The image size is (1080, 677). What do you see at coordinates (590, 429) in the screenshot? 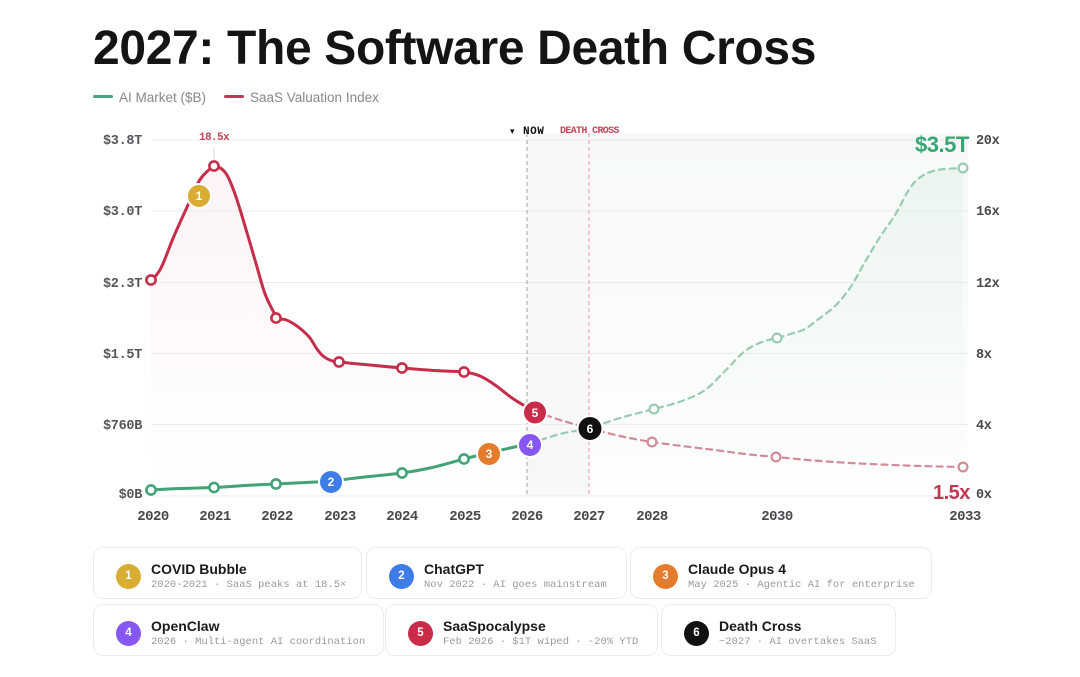
I see `svg-text: 6` at bounding box center [590, 429].